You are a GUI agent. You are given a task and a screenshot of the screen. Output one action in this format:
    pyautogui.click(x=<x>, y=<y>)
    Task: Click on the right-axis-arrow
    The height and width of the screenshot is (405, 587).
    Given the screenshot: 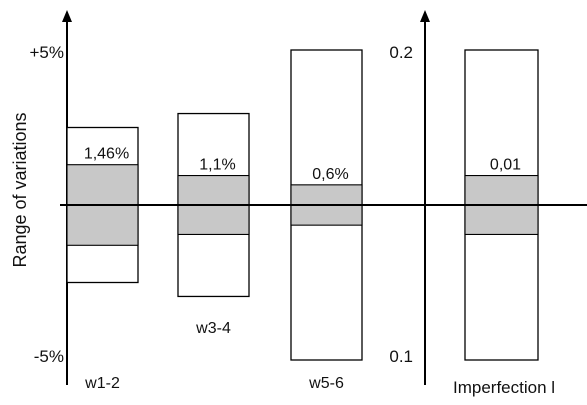 What is the action you would take?
    pyautogui.click(x=425, y=16)
    